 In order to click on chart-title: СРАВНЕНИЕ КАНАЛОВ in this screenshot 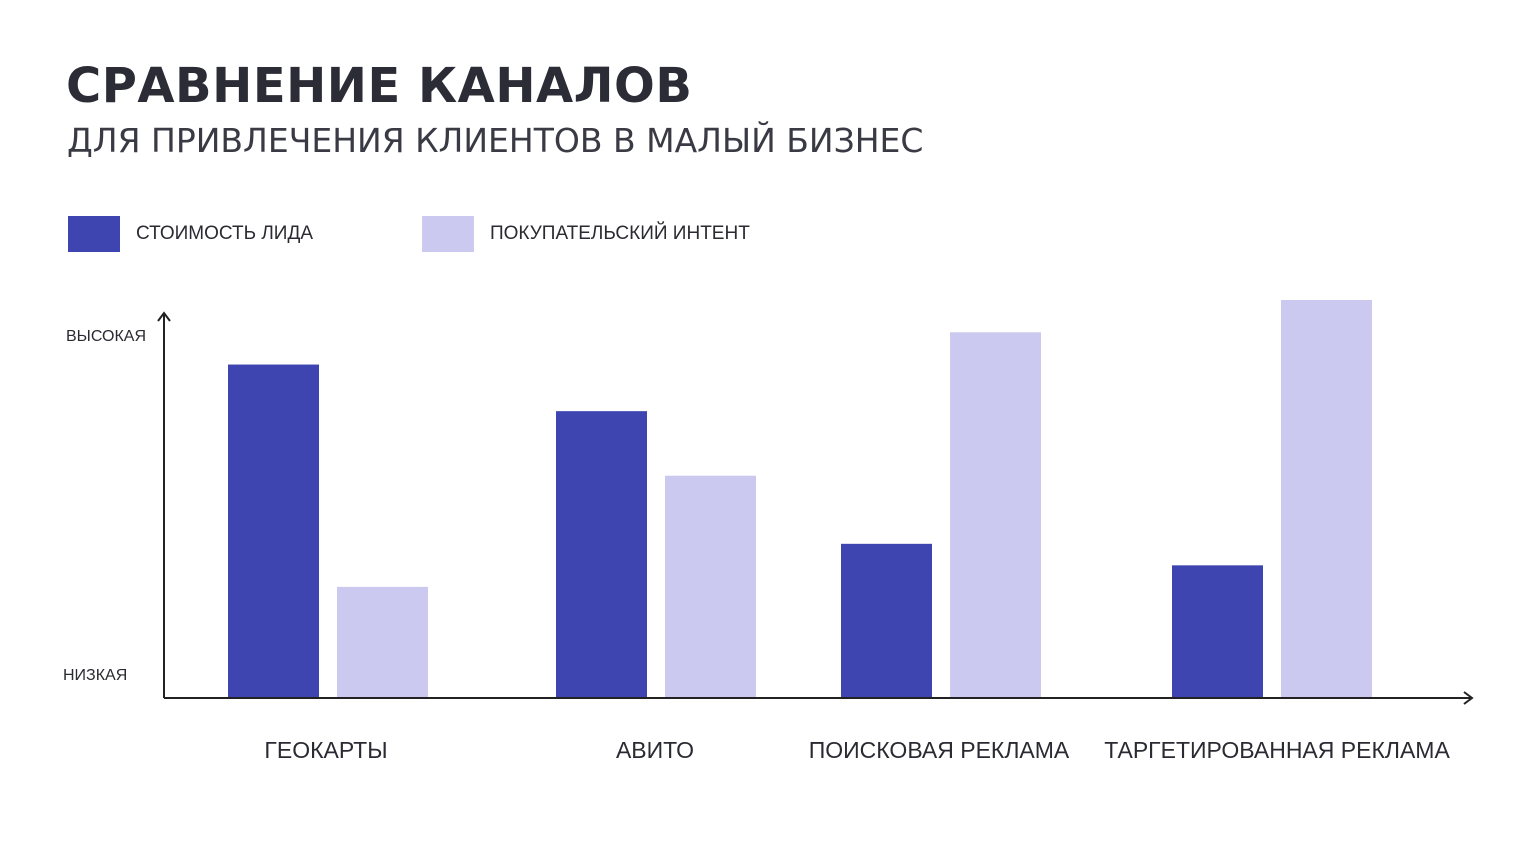, I will do `click(379, 86)`.